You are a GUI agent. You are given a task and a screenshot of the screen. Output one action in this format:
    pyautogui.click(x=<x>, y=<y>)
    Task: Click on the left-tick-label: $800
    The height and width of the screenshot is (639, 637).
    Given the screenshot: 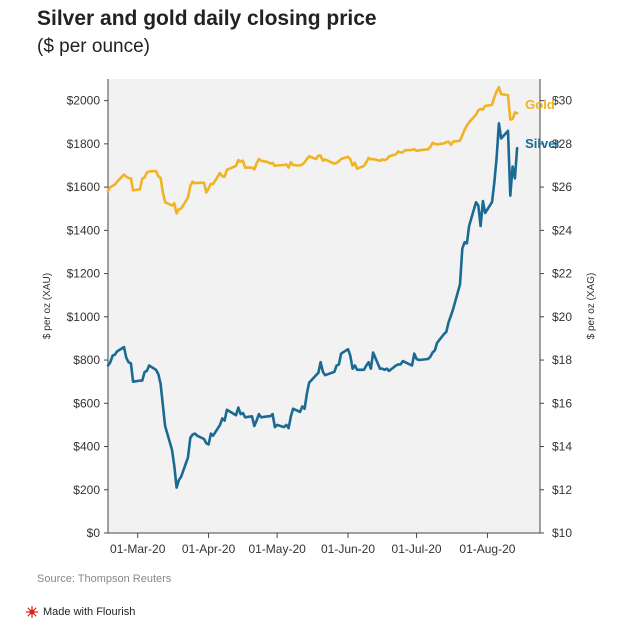 What is the action you would take?
    pyautogui.click(x=86, y=360)
    